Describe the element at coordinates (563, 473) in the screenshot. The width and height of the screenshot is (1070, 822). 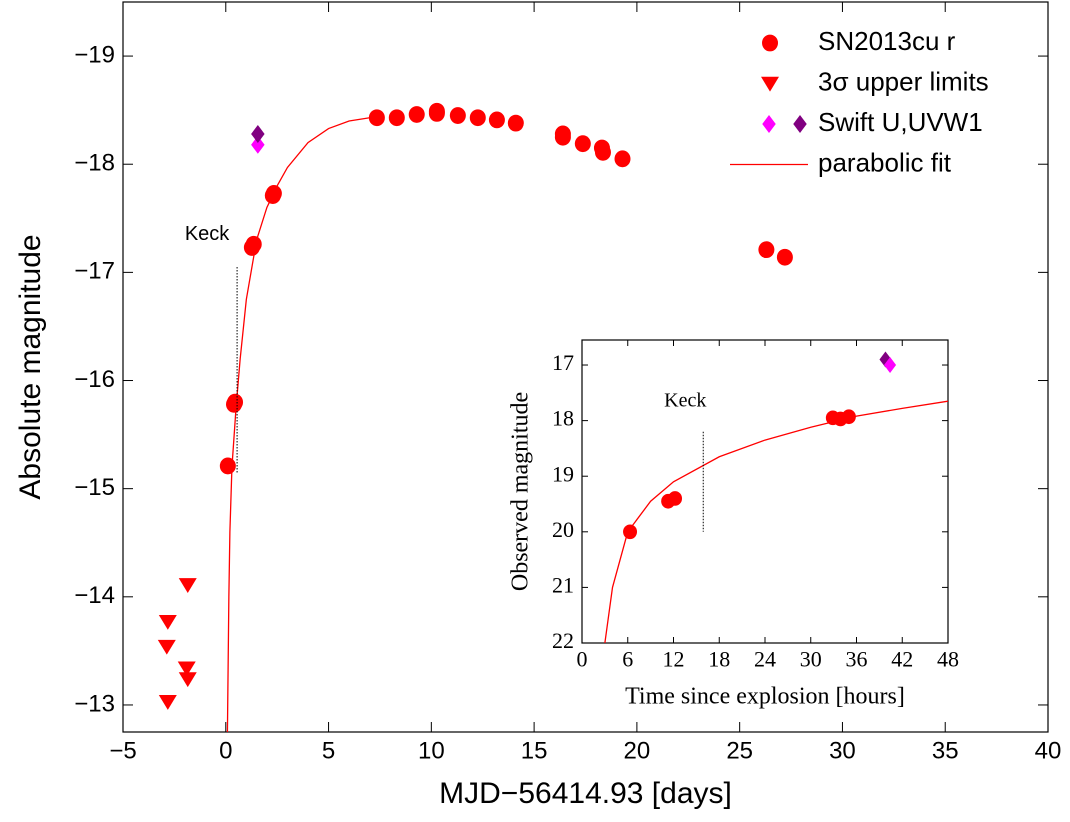
I see `y-tick-label: 19` at that location.